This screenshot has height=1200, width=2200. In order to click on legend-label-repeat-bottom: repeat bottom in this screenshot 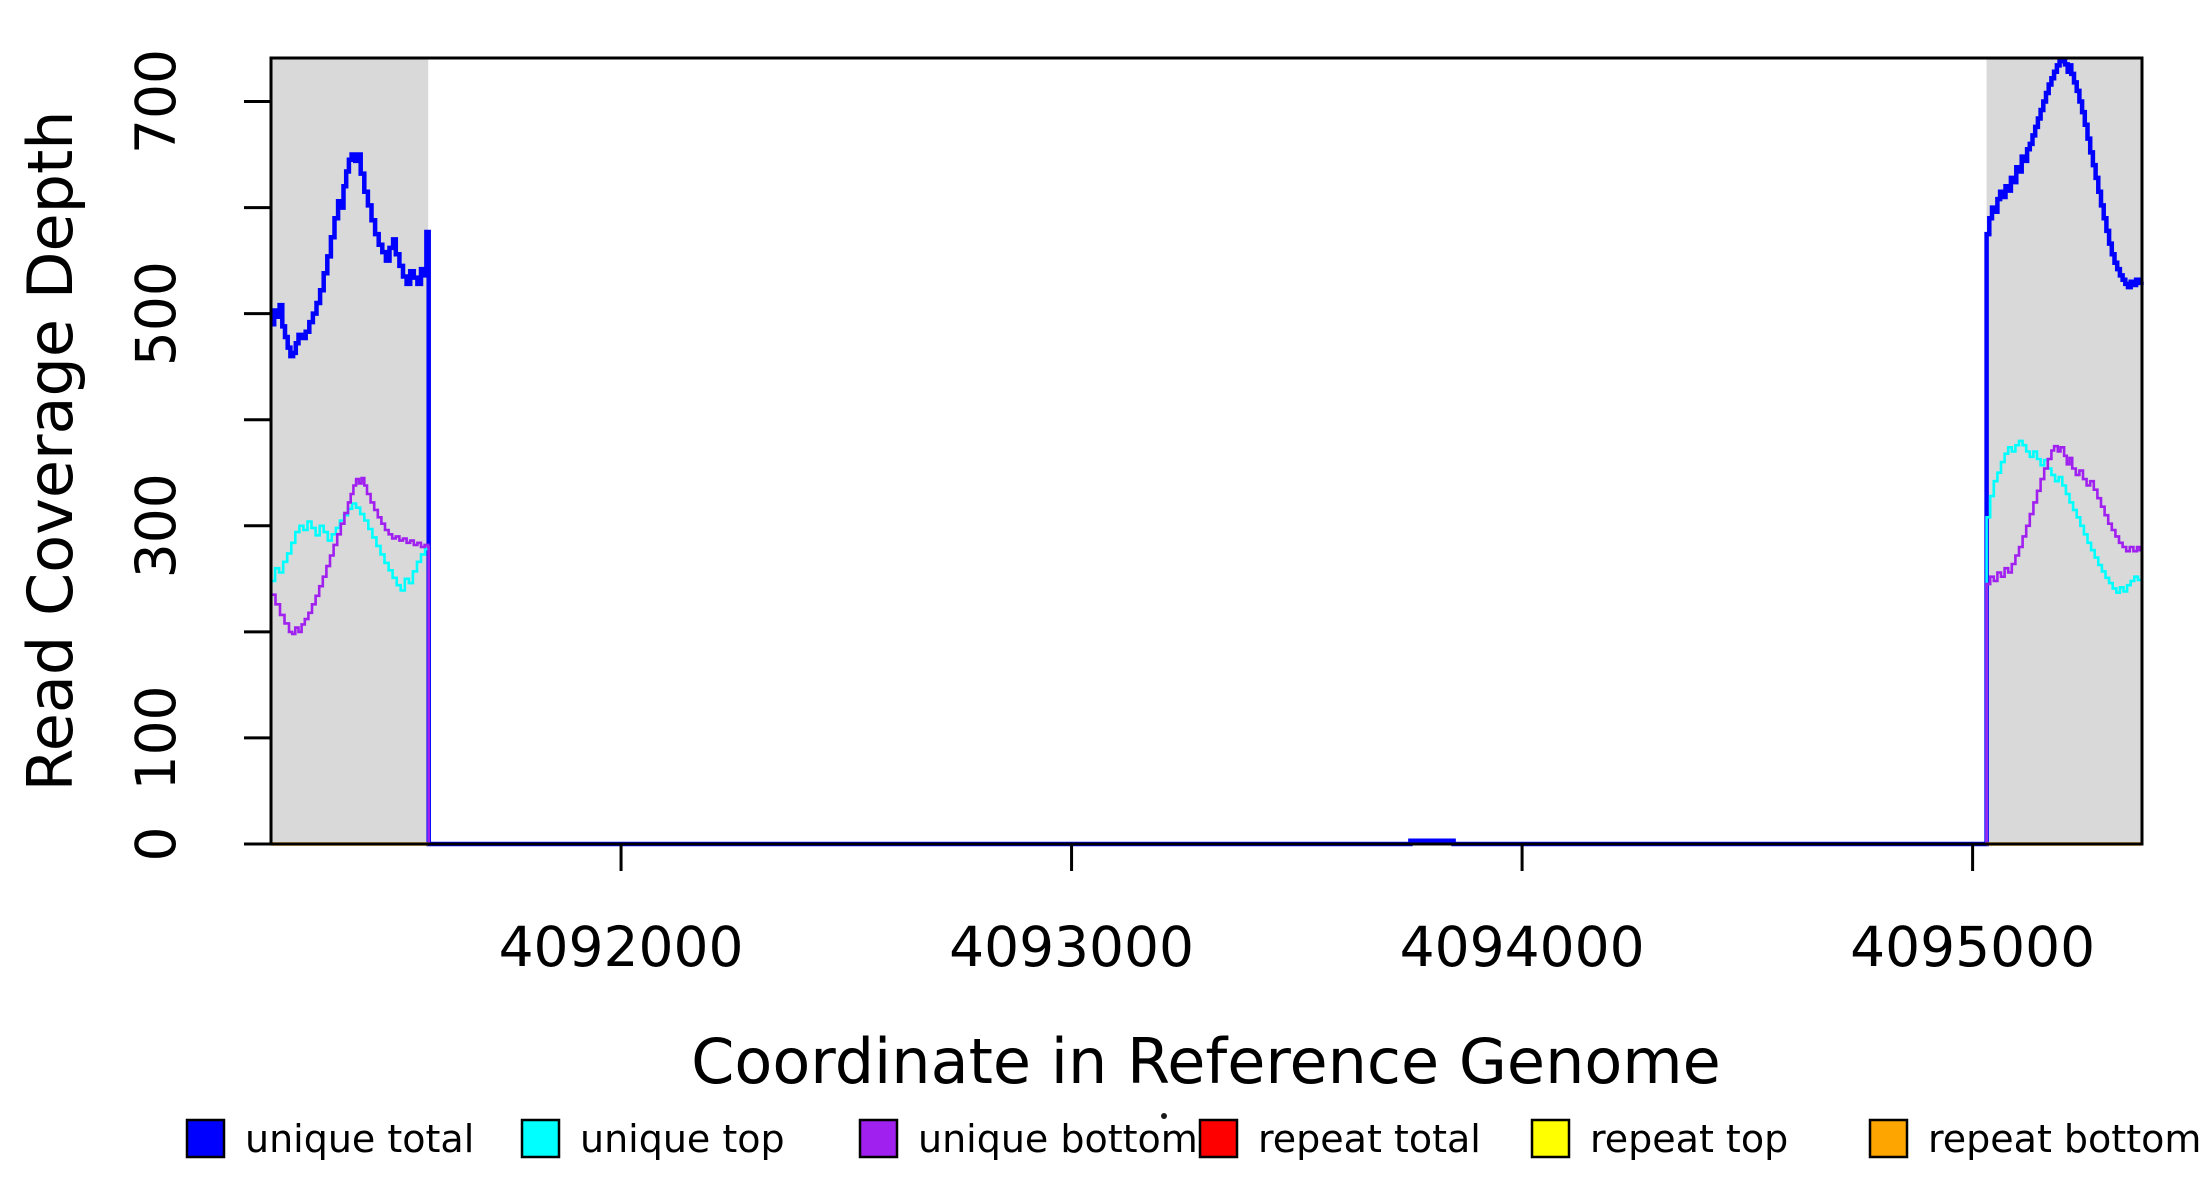, I will do `click(2064, 1139)`.